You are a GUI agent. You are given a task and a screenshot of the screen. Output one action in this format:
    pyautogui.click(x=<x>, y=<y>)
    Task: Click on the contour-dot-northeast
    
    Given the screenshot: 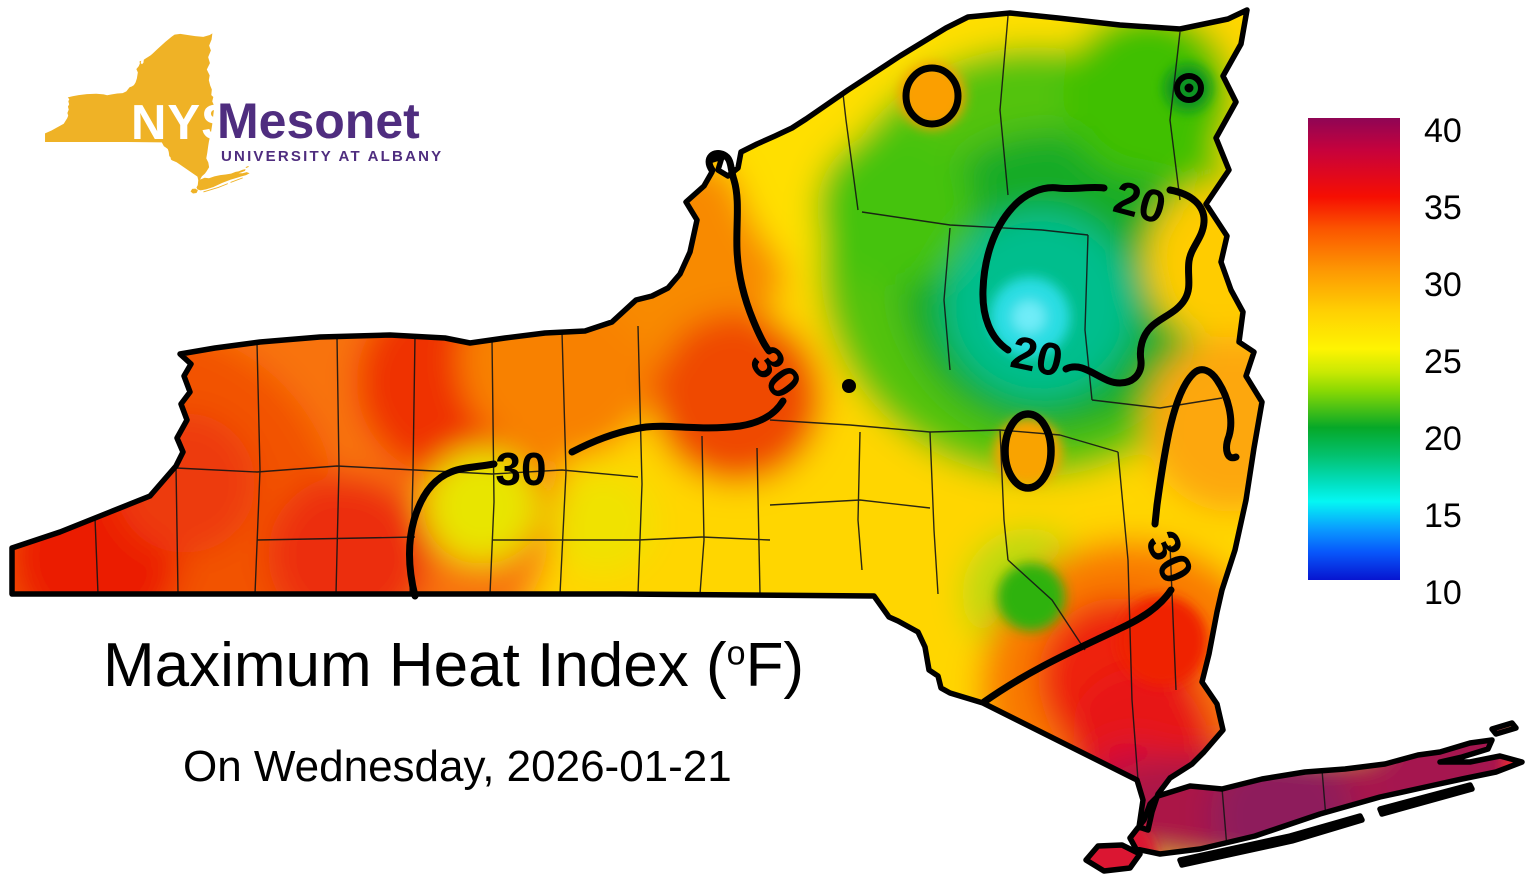 What is the action you would take?
    pyautogui.click(x=1189, y=88)
    